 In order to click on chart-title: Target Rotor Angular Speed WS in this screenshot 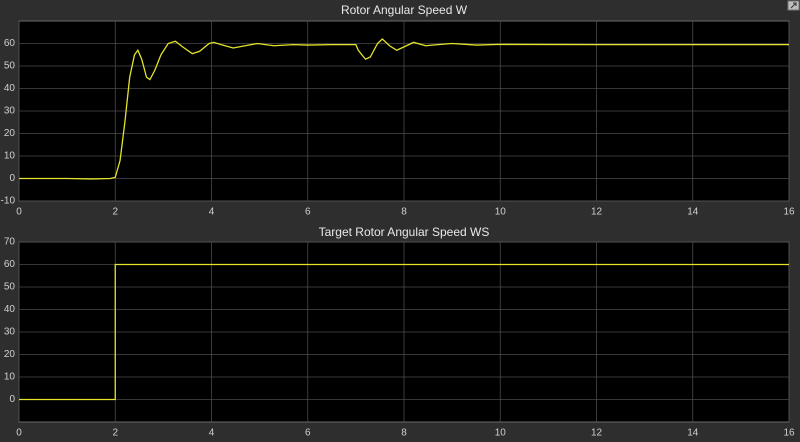, I will do `click(404, 232)`.